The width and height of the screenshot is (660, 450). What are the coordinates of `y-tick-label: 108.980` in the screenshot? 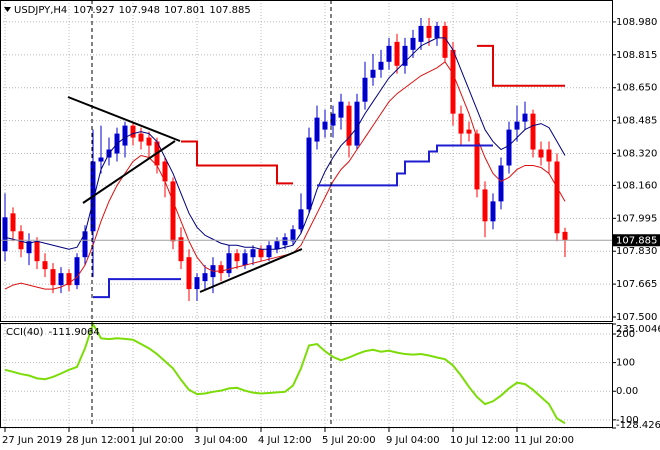 It's located at (636, 22).